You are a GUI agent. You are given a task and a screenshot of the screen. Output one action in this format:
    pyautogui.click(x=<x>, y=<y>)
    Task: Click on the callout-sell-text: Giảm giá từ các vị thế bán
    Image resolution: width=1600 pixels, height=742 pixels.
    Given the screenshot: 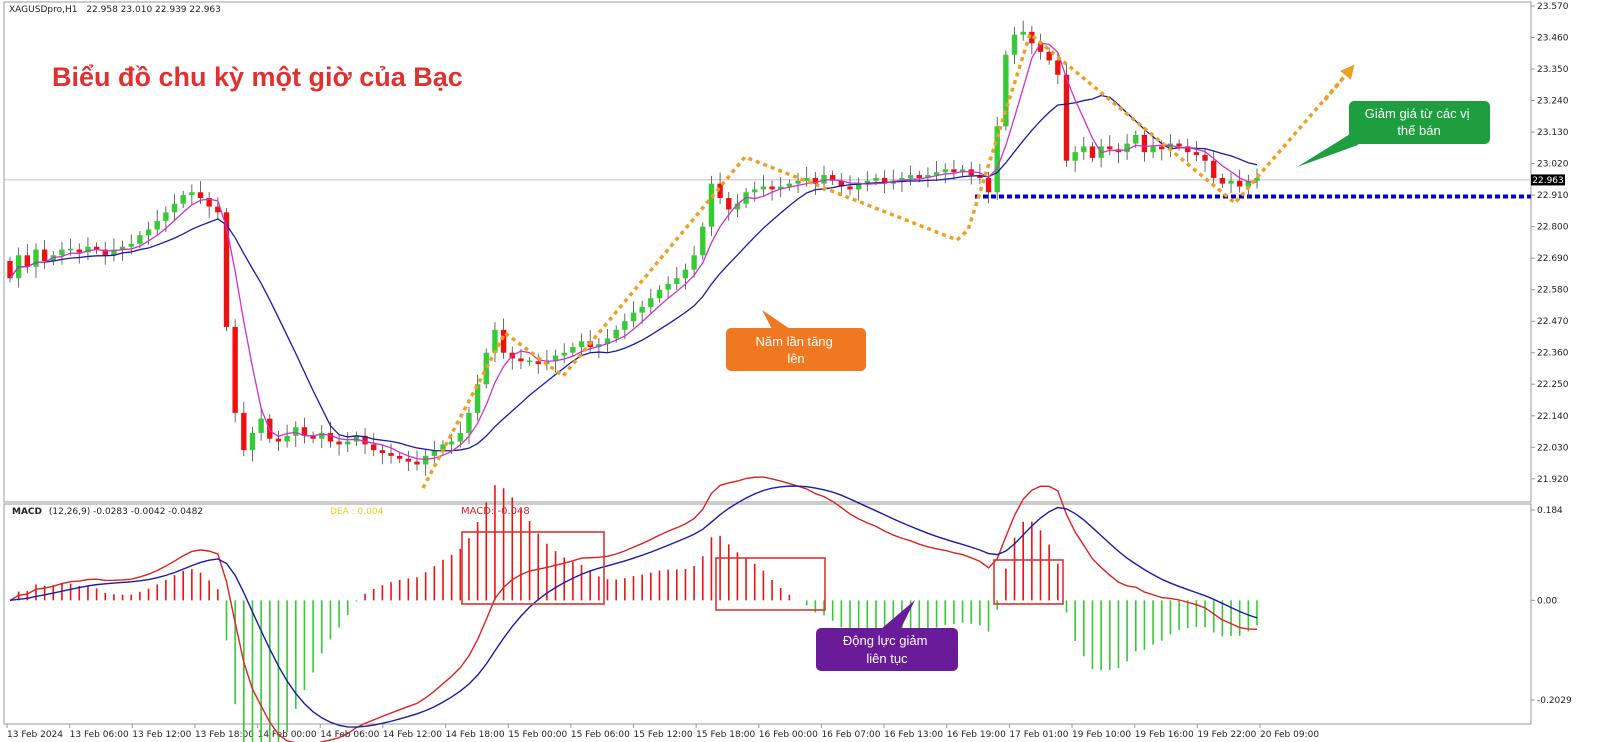 What is the action you would take?
    pyautogui.click(x=1419, y=122)
    